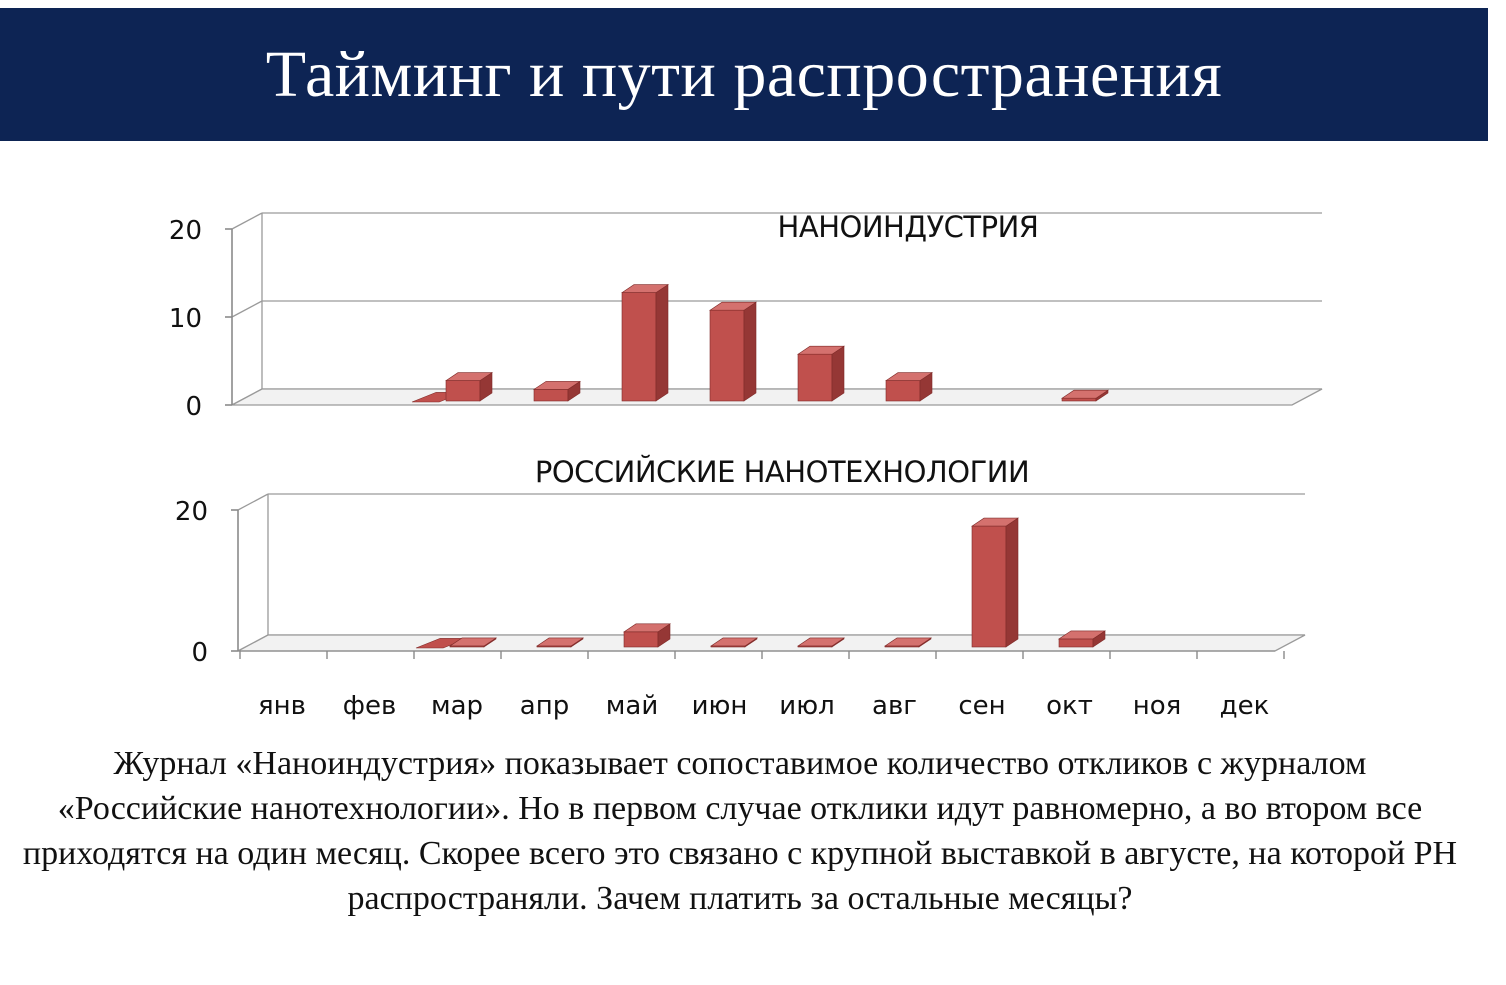  I want to click on x-tick-label: май, so click(632, 706).